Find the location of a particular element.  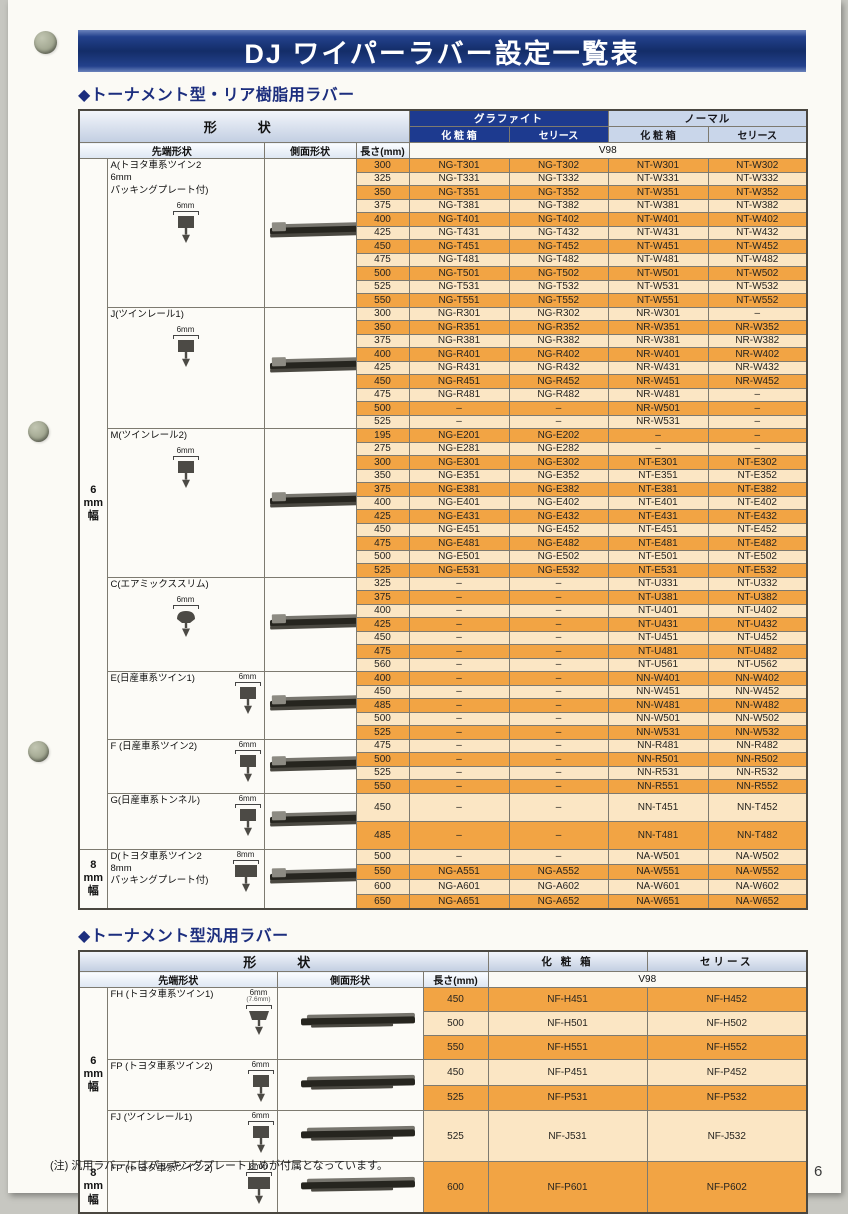

part-number-cell: NG-T331 is located at coordinates (459, 178).